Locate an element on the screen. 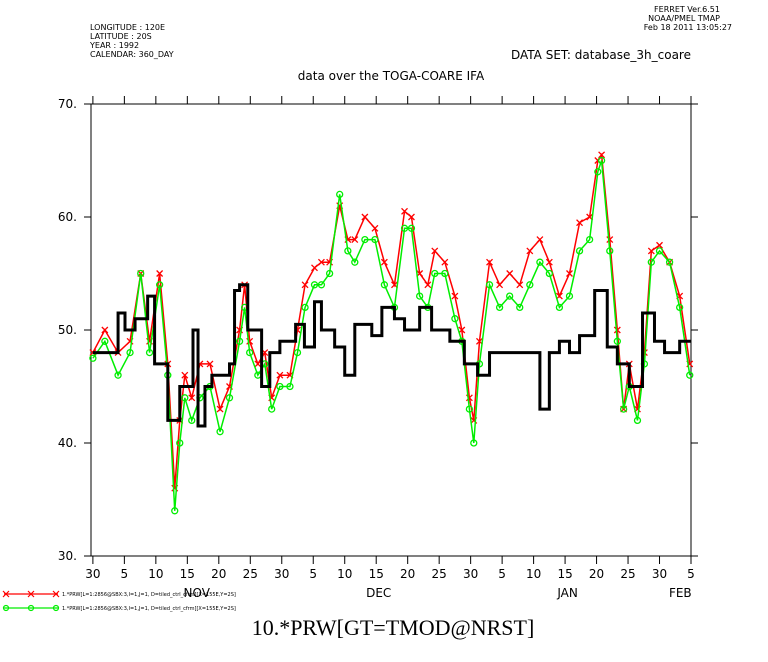 The height and width of the screenshot is (662, 768). month-label: DEC is located at coordinates (378, 593).